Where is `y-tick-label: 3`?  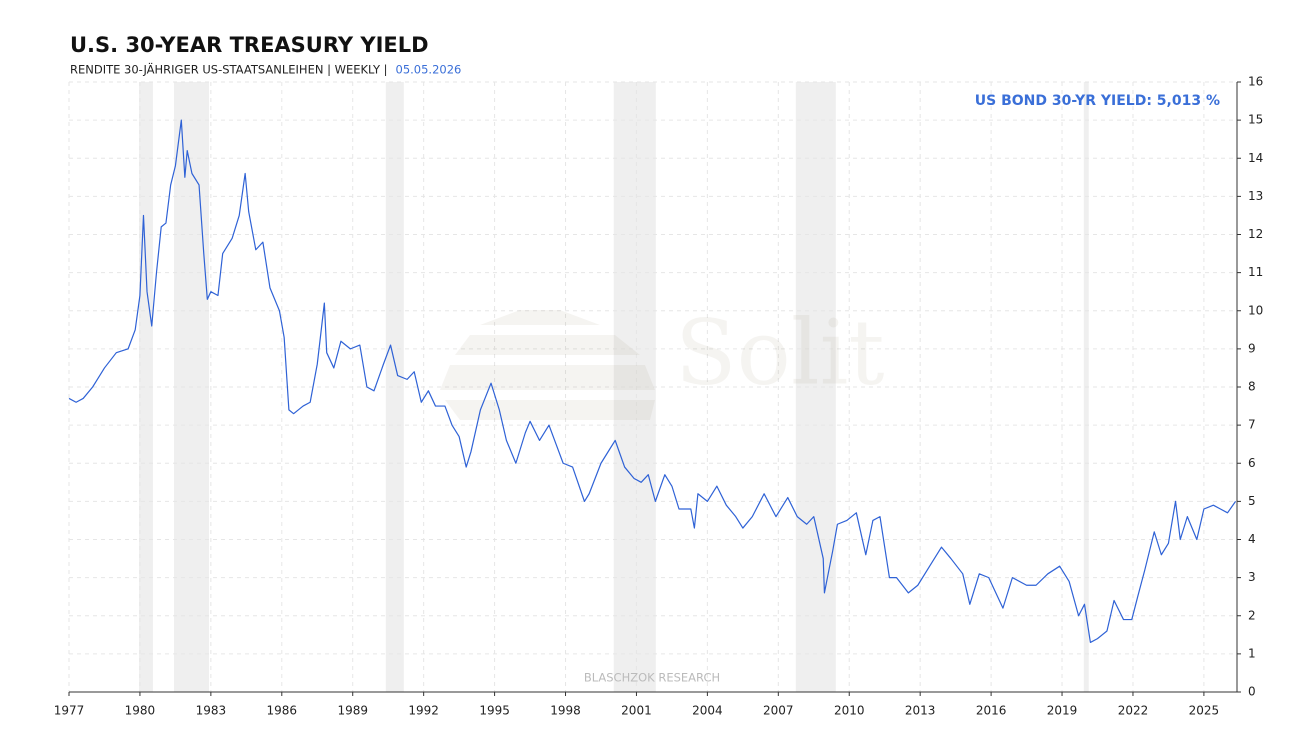
y-tick-label: 3 is located at coordinates (1252, 577).